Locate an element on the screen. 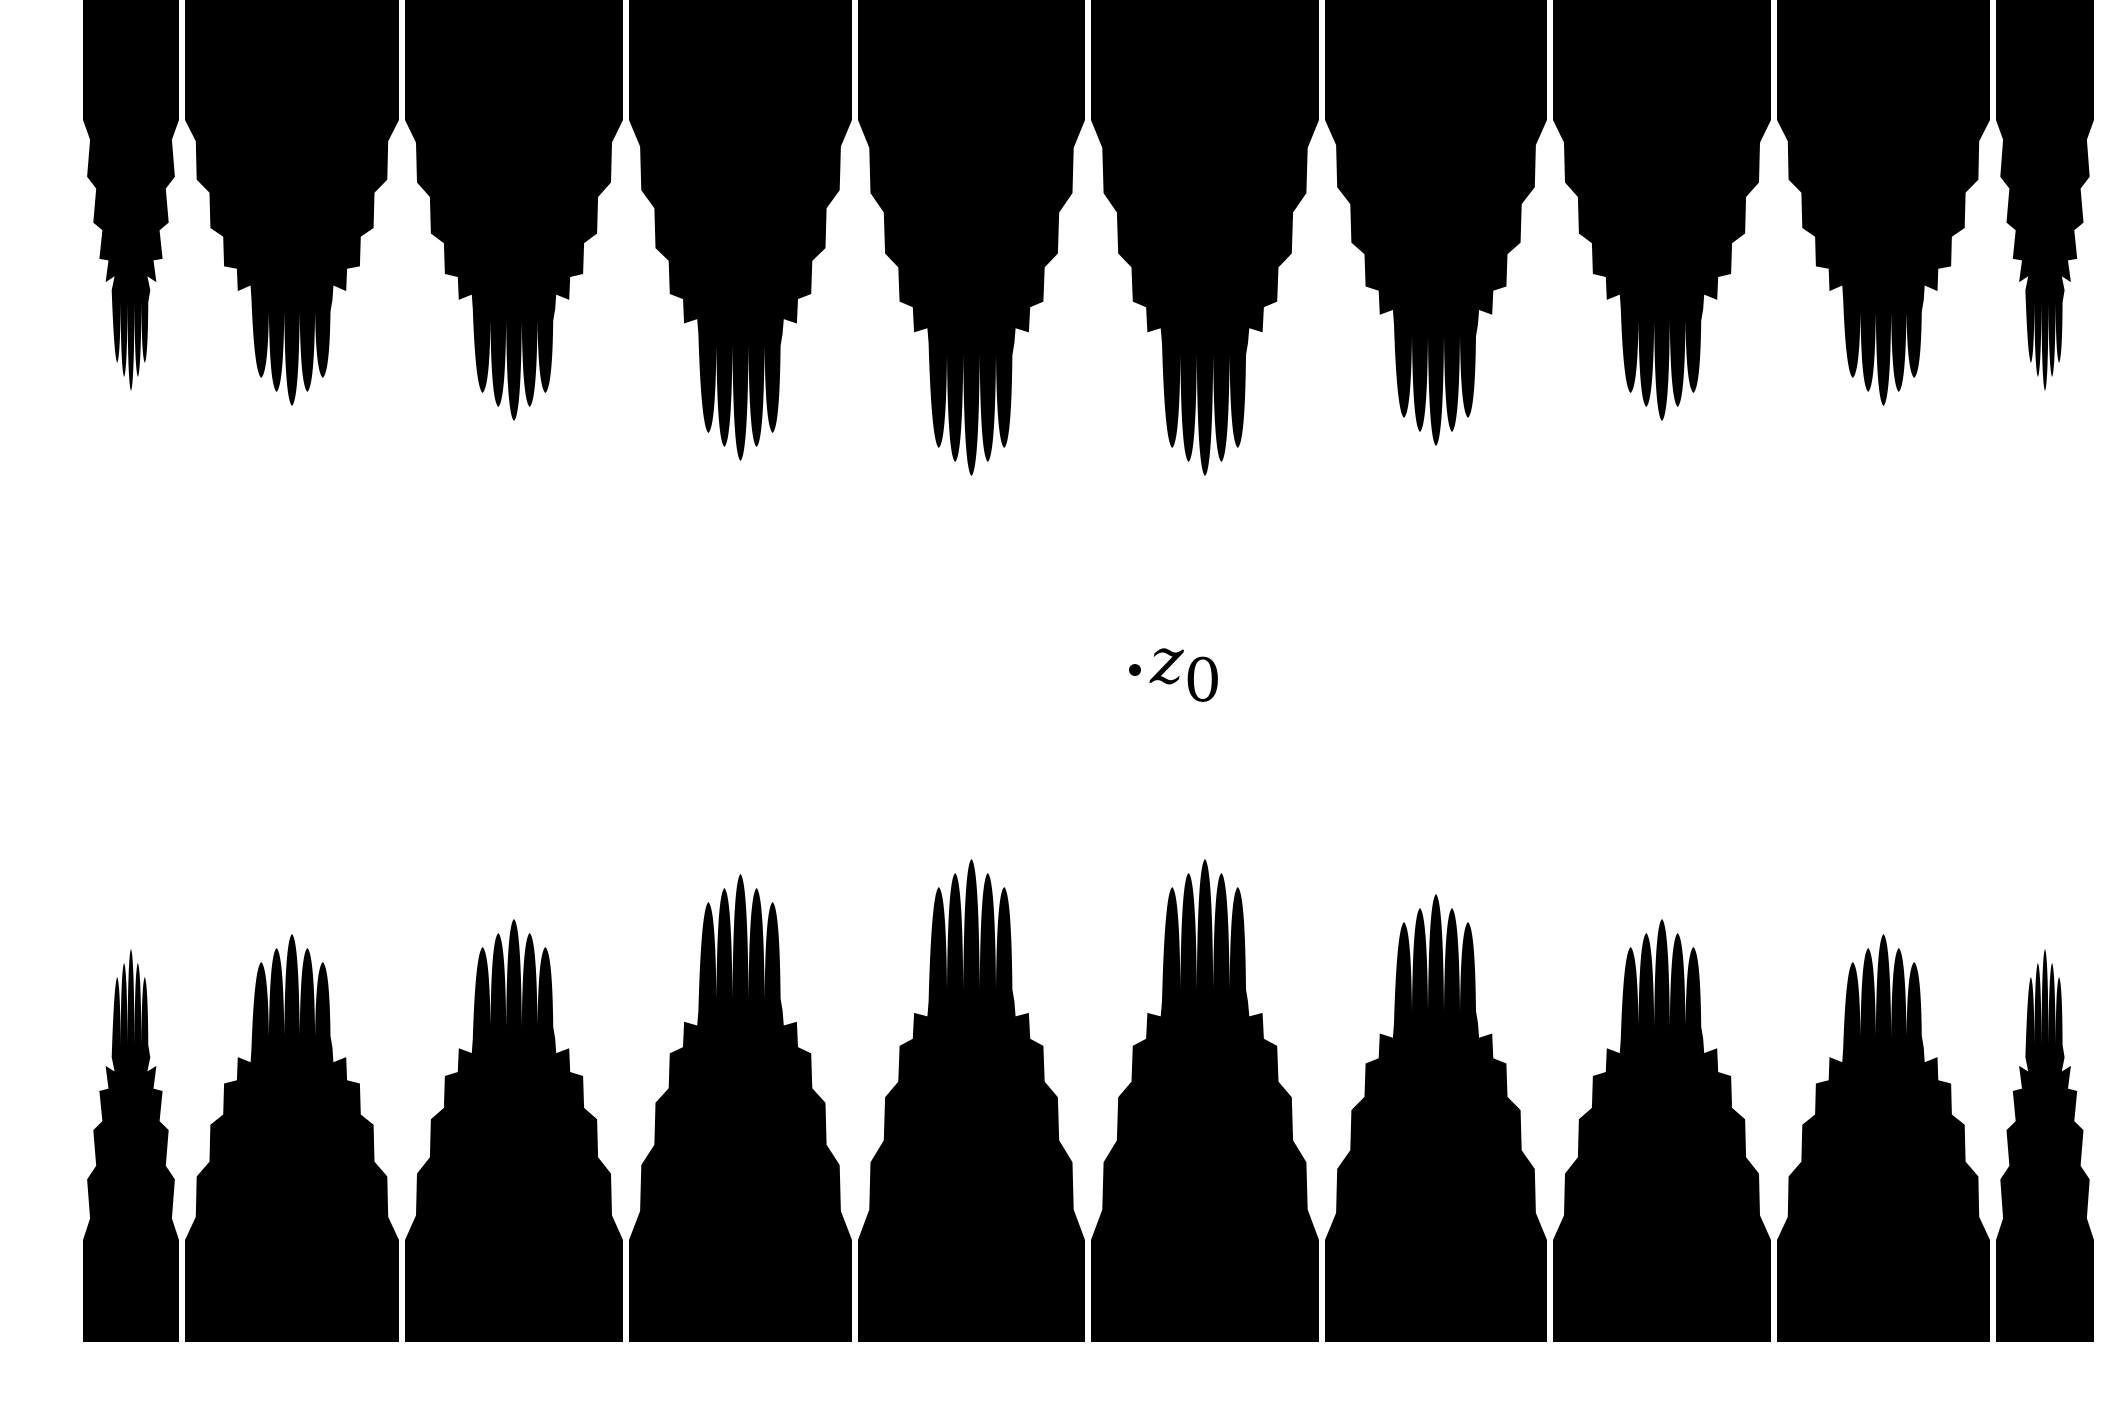 The image size is (2117, 1411). point-label-subscript: 0 is located at coordinates (1203, 681).